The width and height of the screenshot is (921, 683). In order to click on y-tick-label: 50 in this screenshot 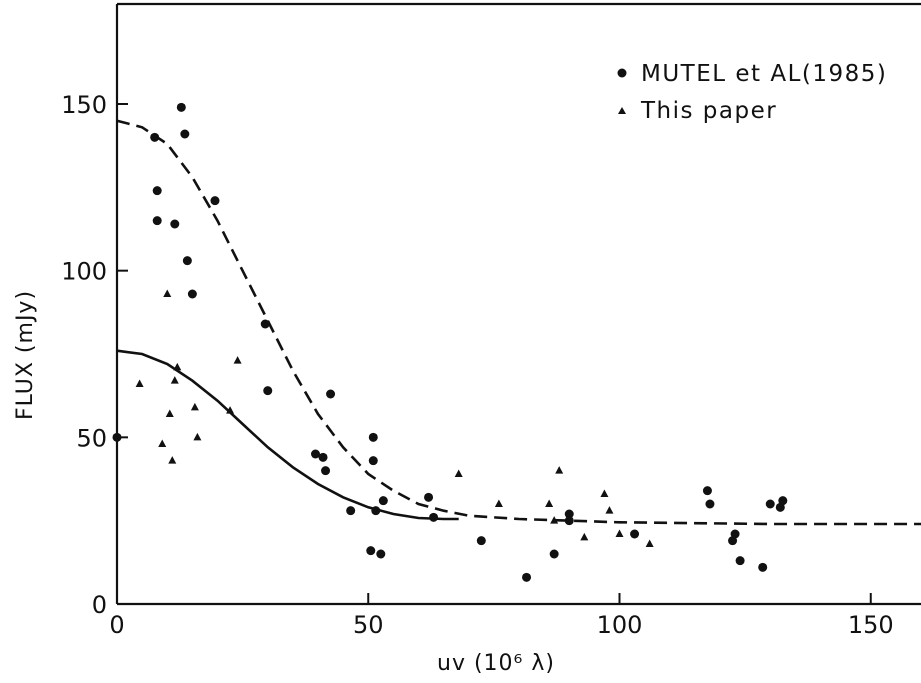, I will do `click(91, 438)`.